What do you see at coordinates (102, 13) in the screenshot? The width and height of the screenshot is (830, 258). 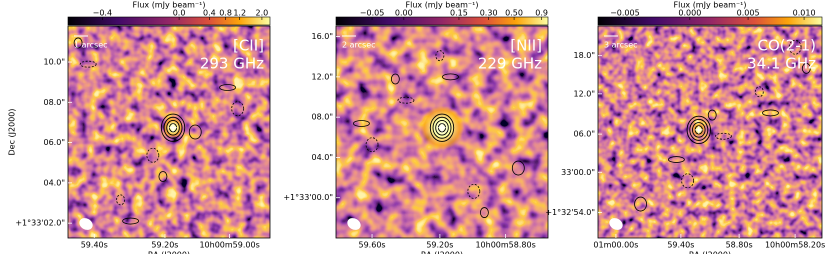 I see `colorbar-tick-label: −0.4` at bounding box center [102, 13].